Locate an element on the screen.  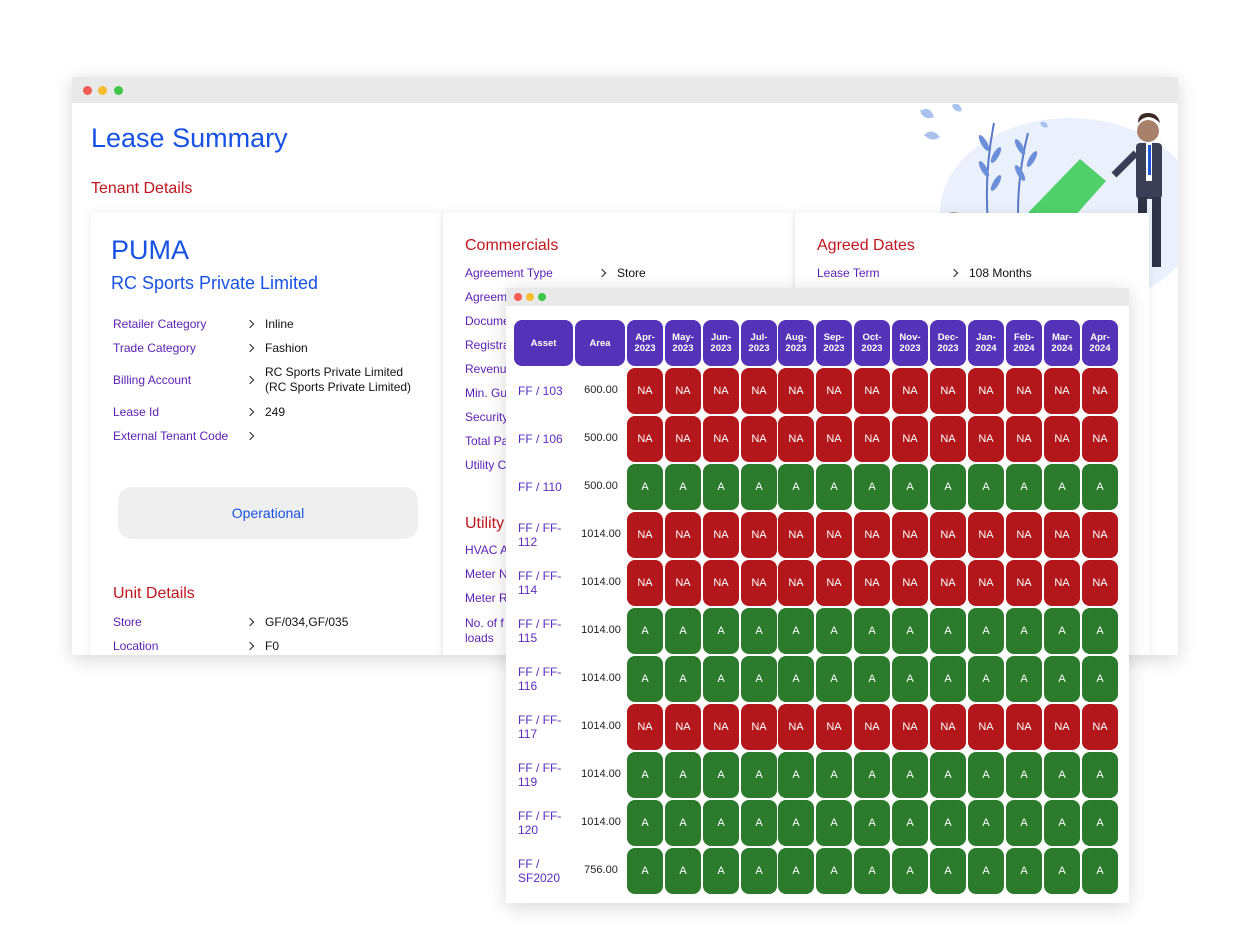
asset-label: FF / FF- 115 is located at coordinates (540, 631).